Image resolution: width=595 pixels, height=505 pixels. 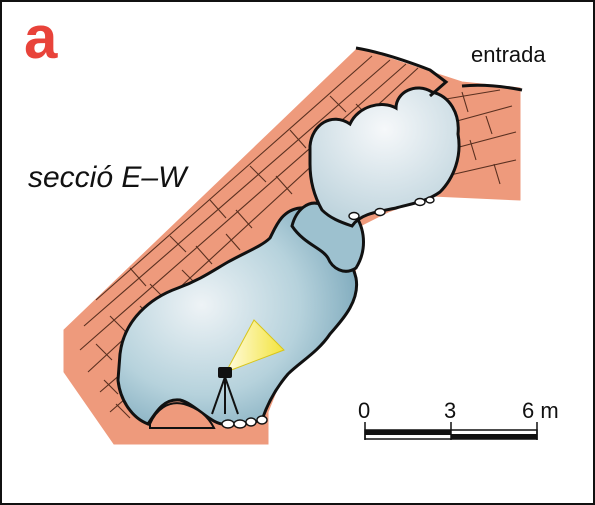 I want to click on light-cone, so click(x=254, y=346).